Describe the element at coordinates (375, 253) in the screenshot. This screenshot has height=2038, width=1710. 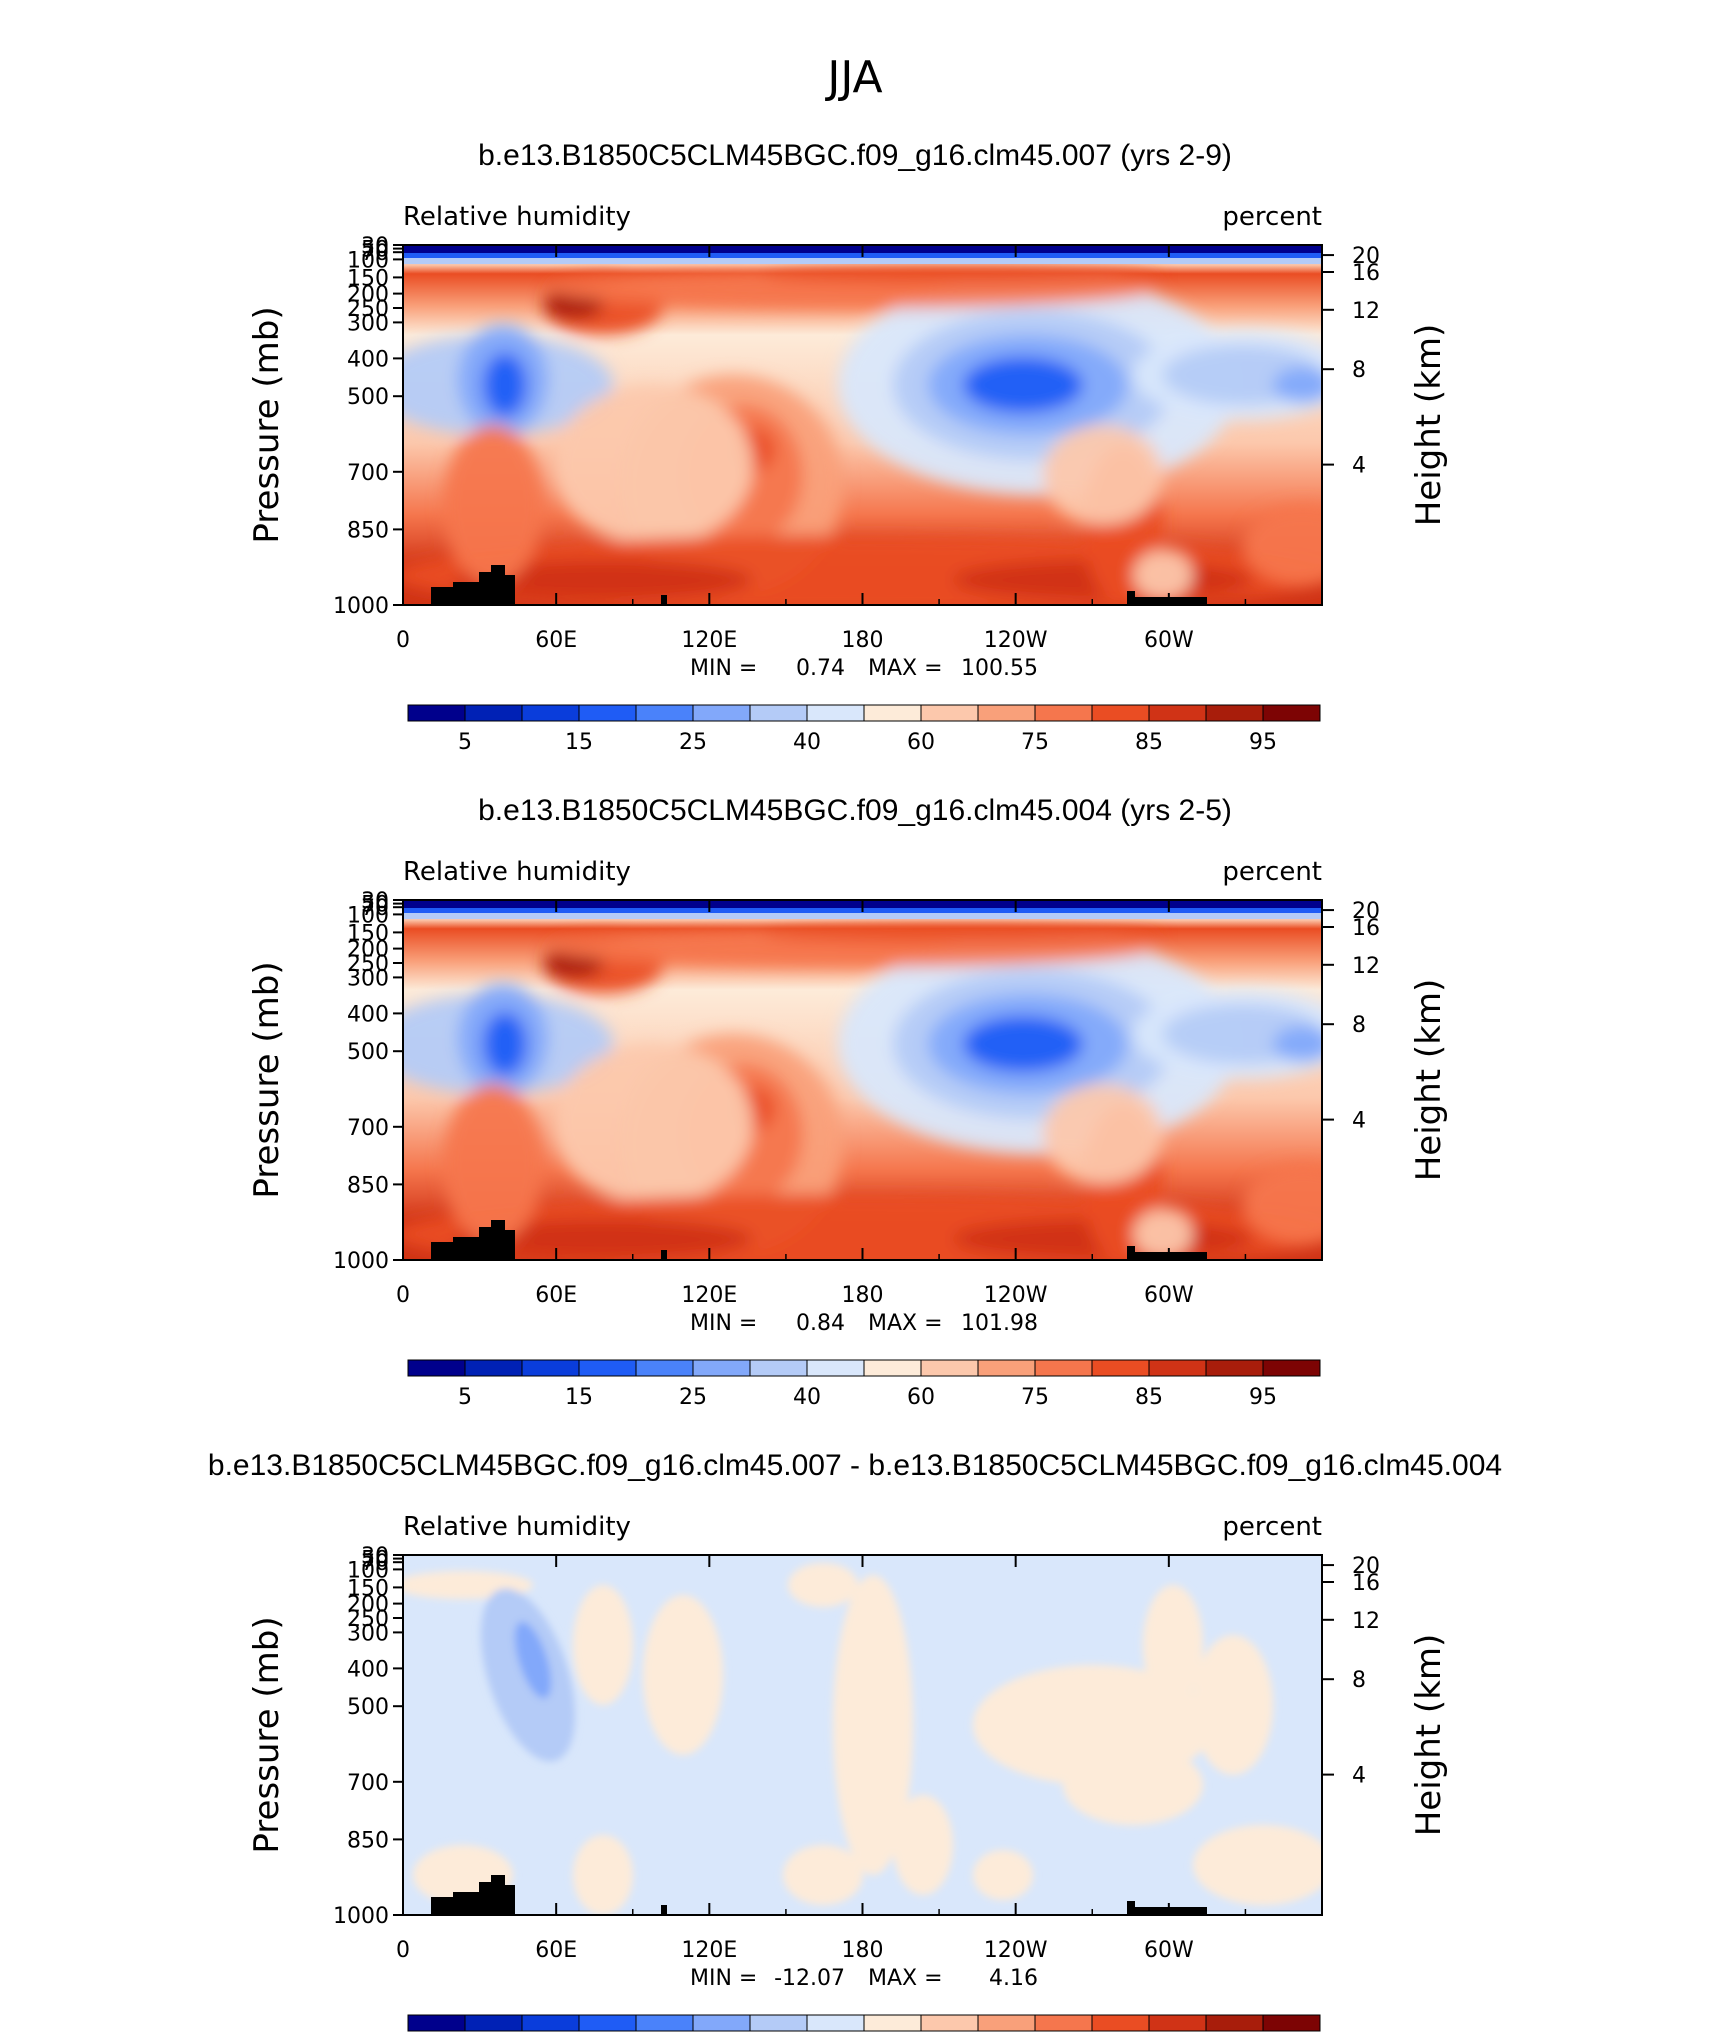
I see `y-tick-label: 70` at that location.